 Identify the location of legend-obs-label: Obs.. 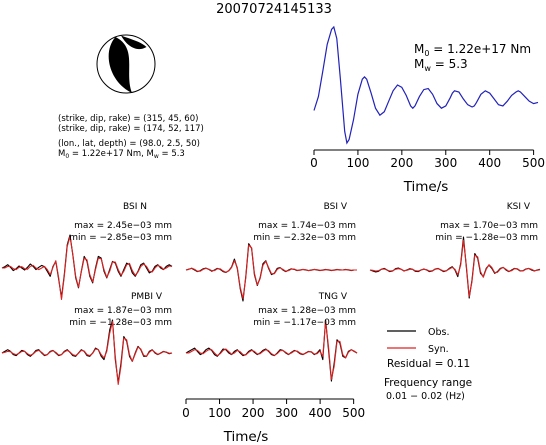
(438, 332).